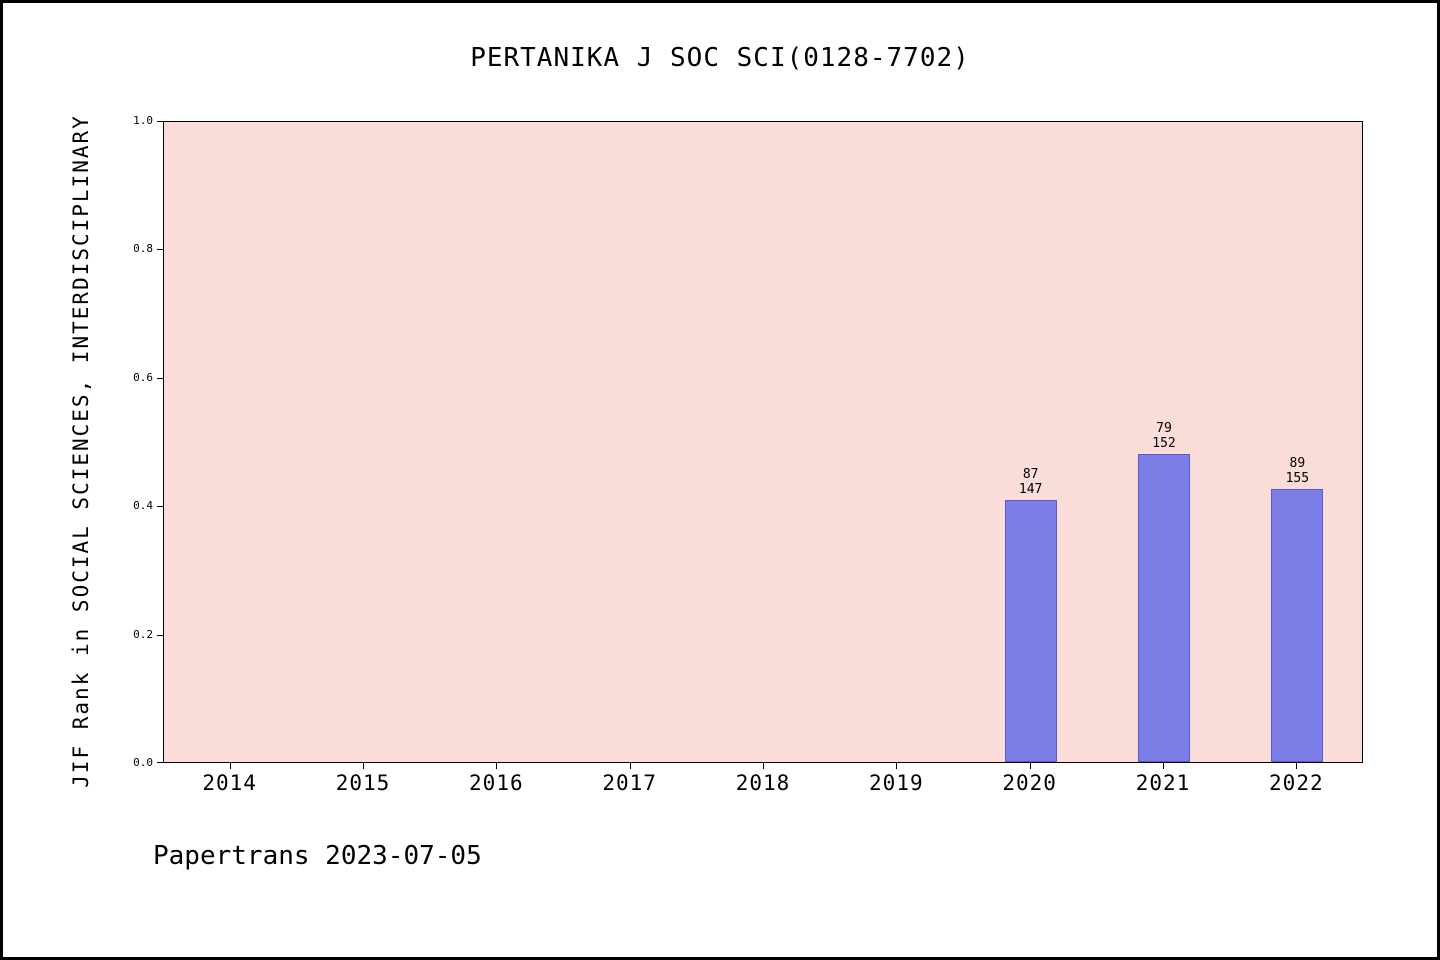 The image size is (1440, 960). Describe the element at coordinates (896, 783) in the screenshot. I see `x-tick-label: 2019` at that location.